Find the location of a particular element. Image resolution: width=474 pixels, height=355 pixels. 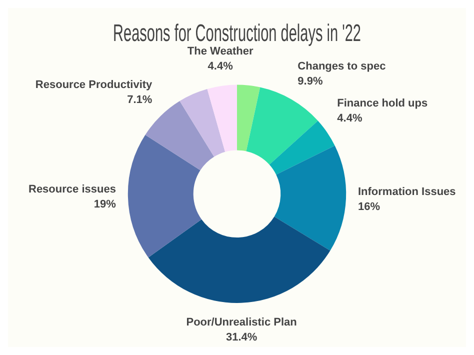

data-label: 31.4% is located at coordinates (242, 337).